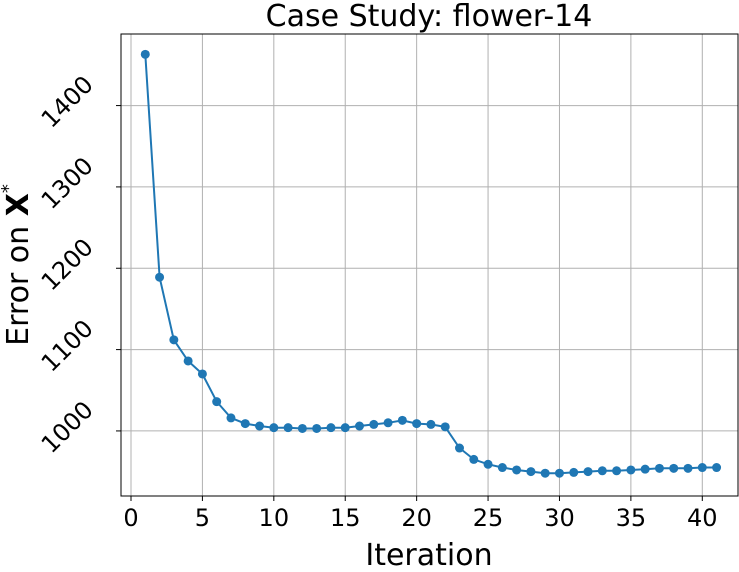  Describe the element at coordinates (559, 518) in the screenshot. I see `x-tick-label: 30` at that location.